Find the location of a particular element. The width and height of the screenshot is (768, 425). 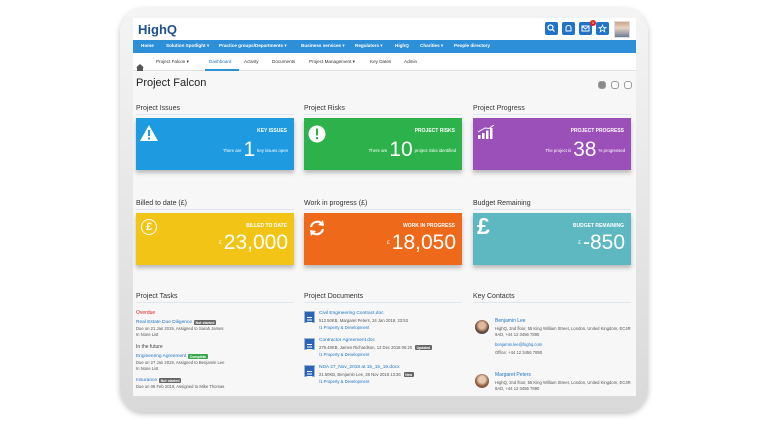

subnav-tab: Activity is located at coordinates (251, 61).